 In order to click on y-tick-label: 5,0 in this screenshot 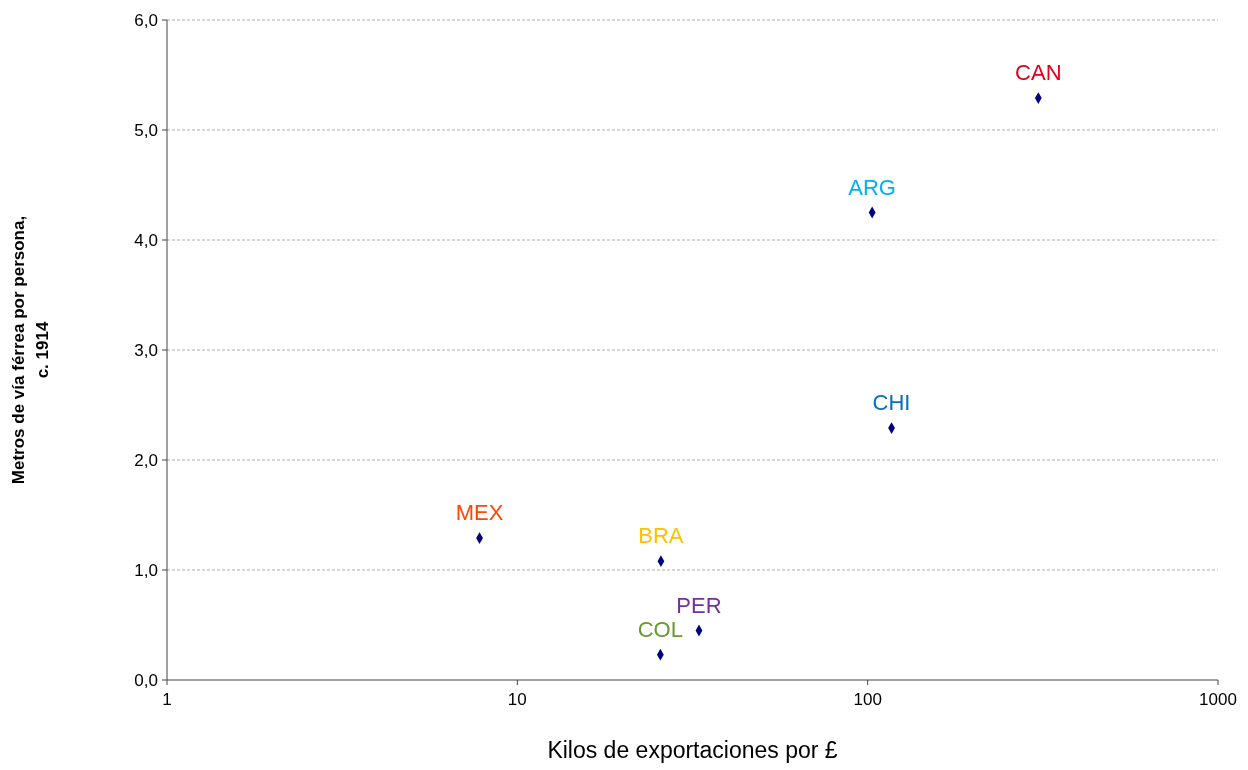, I will do `click(146, 130)`.